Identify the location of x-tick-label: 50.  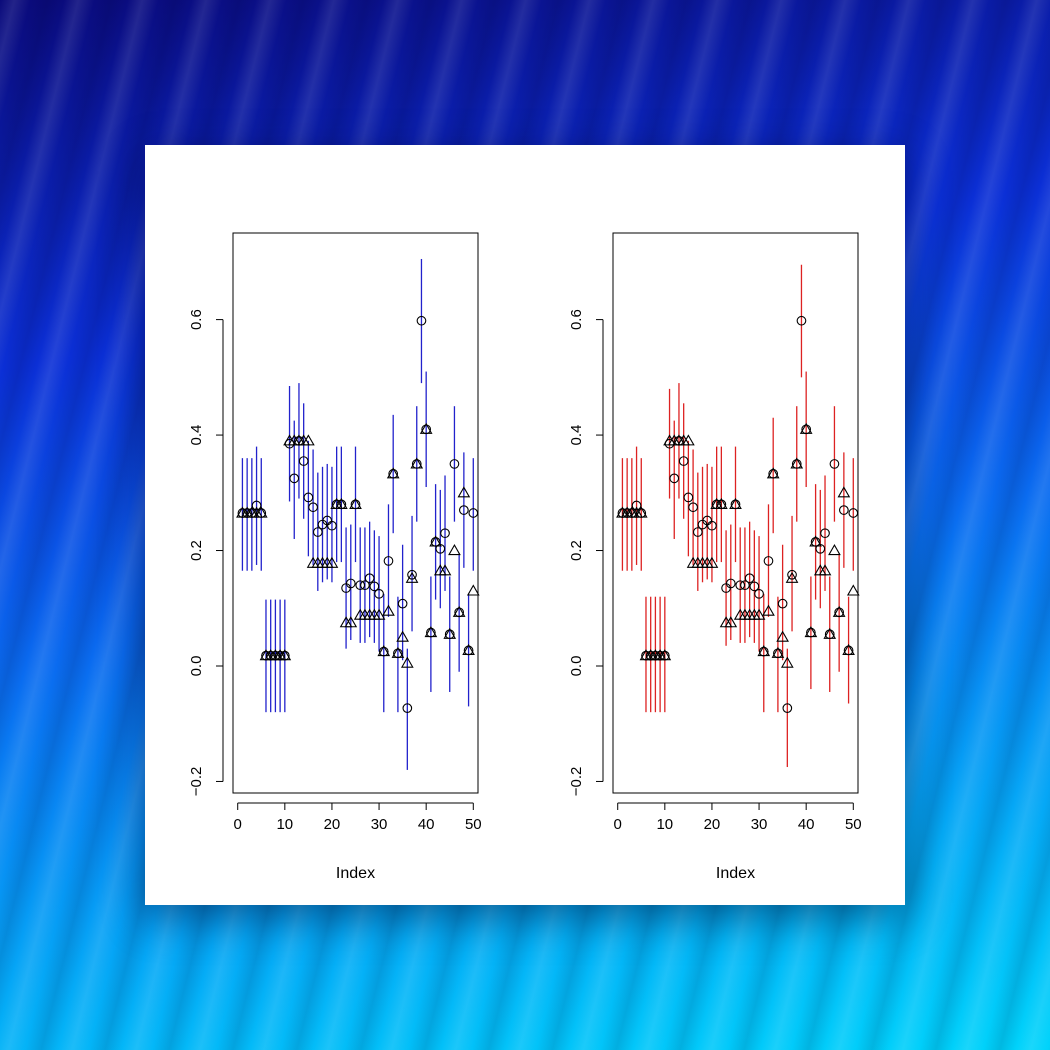
(853, 824).